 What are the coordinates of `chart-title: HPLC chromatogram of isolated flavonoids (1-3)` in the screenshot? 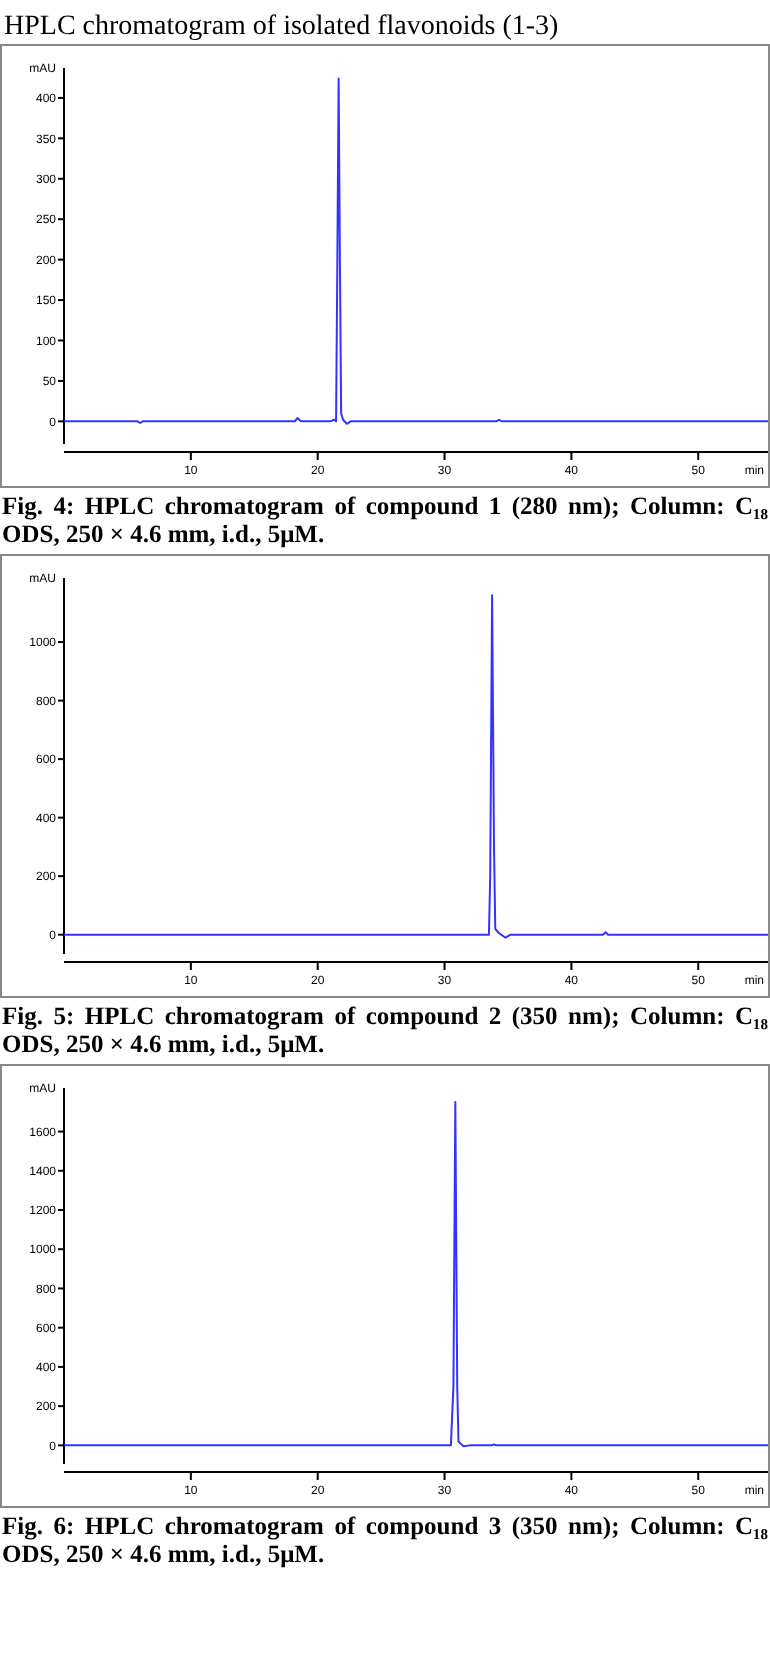 It's located at (281, 27).